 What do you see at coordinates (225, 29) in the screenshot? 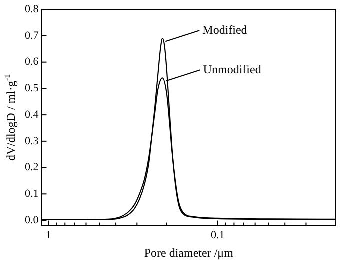
I see `annotation: Modified` at bounding box center [225, 29].